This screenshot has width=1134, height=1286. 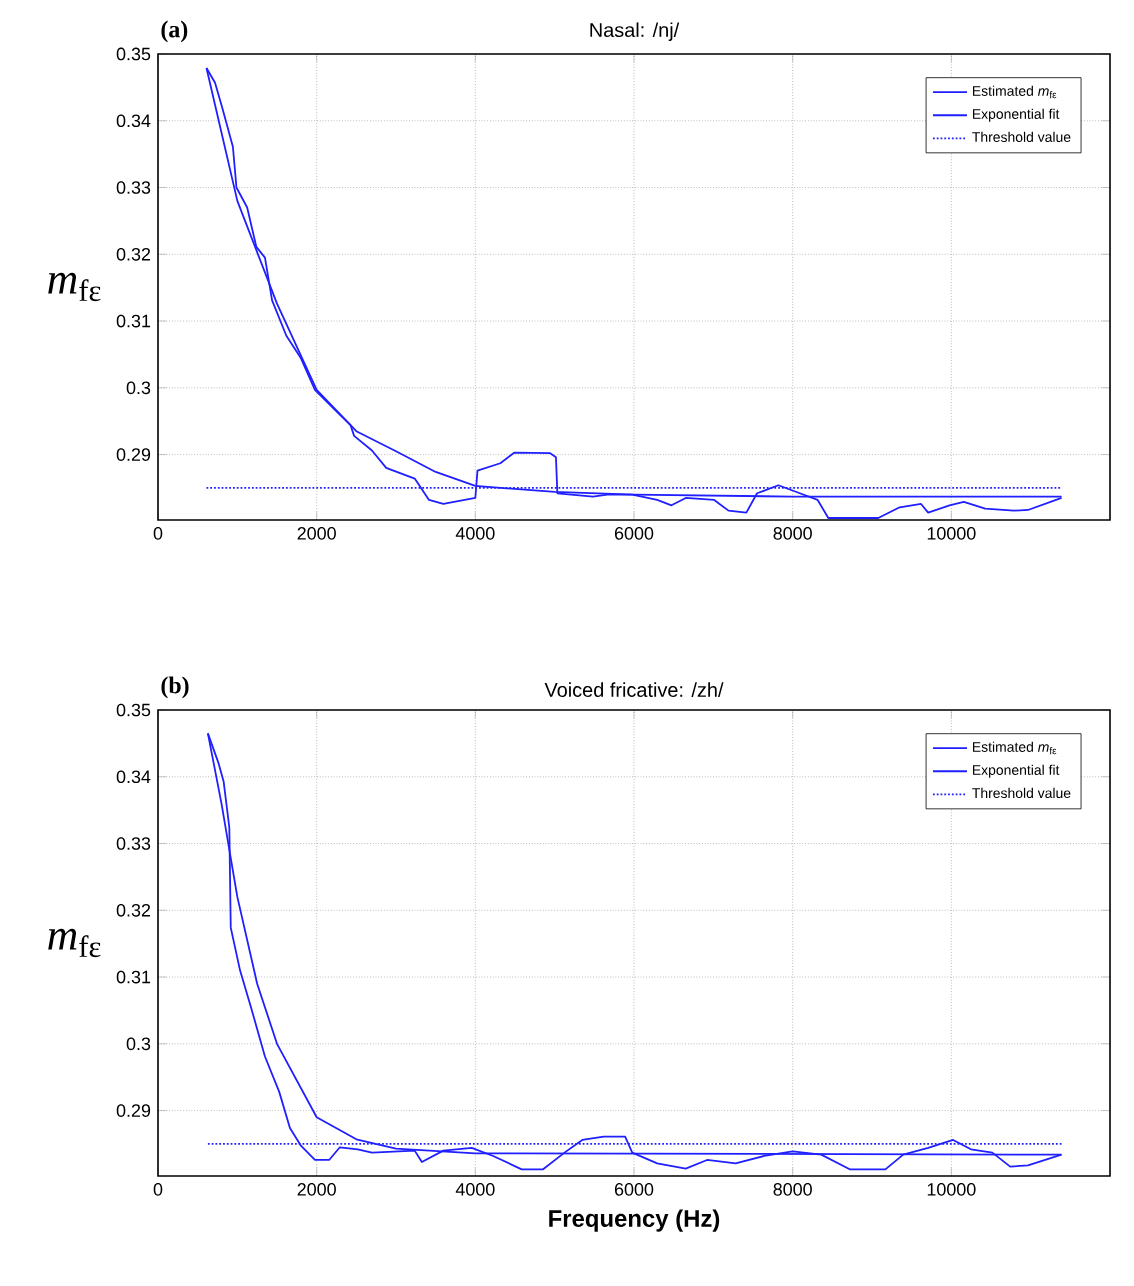 I want to click on text: (b), so click(x=175, y=687).